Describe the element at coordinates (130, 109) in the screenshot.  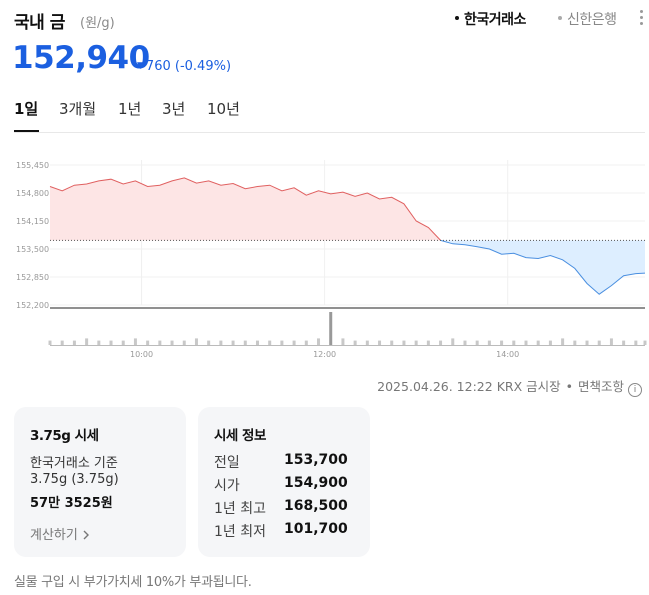
I see `tab-1y: 1년` at that location.